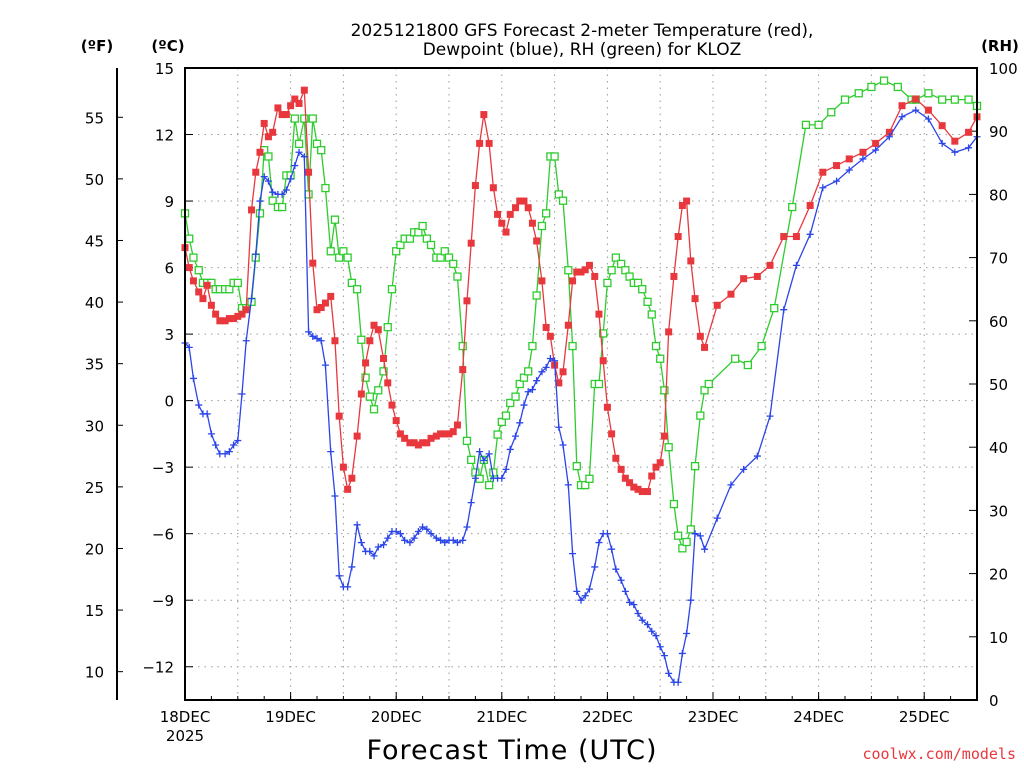 This screenshot has width=1024, height=768. What do you see at coordinates (169, 202) in the screenshot?
I see `celsius-tick-label: 9` at bounding box center [169, 202].